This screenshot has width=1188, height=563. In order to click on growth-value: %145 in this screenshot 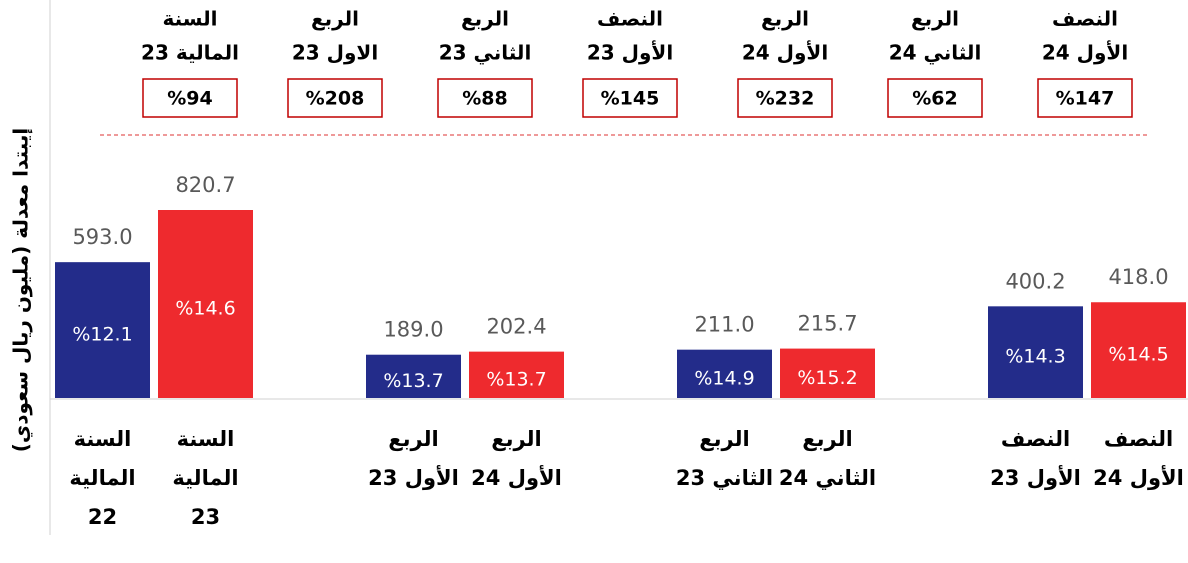, I will do `click(630, 99)`.